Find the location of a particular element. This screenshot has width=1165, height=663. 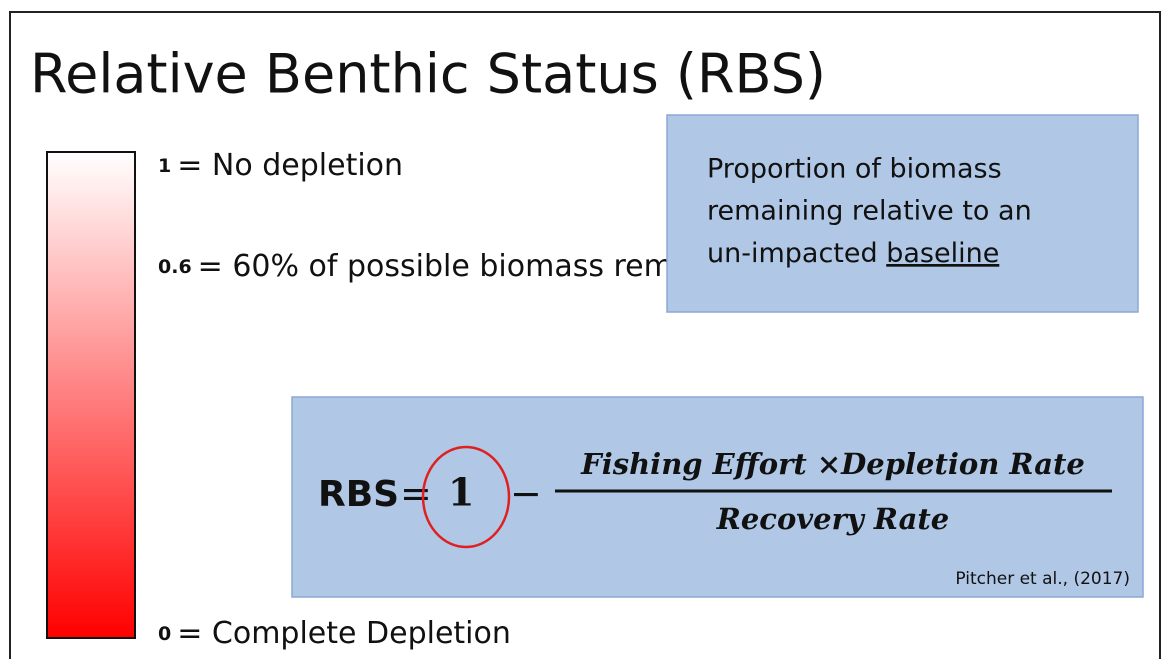

formula-one: 1 is located at coordinates (461, 492).